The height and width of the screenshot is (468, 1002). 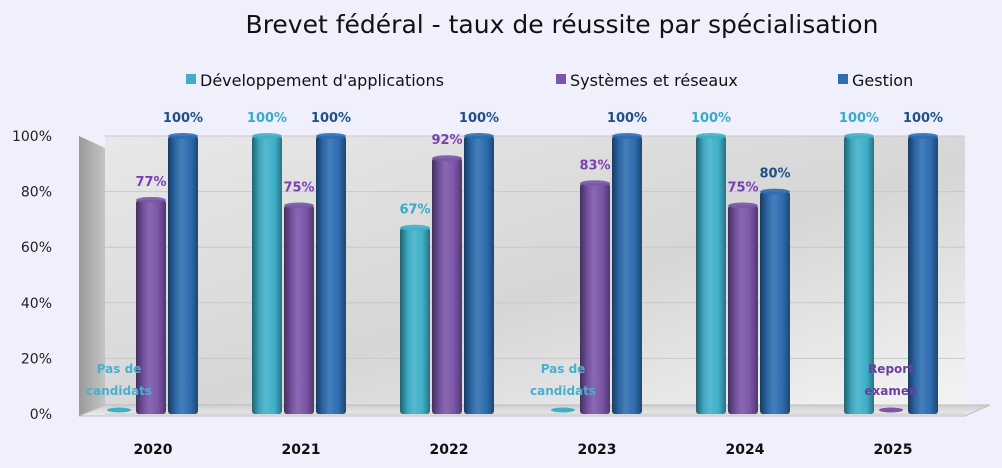 What do you see at coordinates (449, 450) in the screenshot?
I see `x-tick-label: 2022` at bounding box center [449, 450].